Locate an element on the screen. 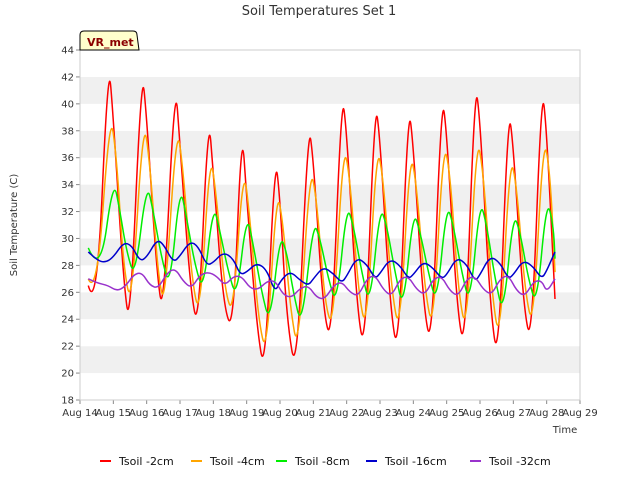  badge-box is located at coordinates (109, 40).